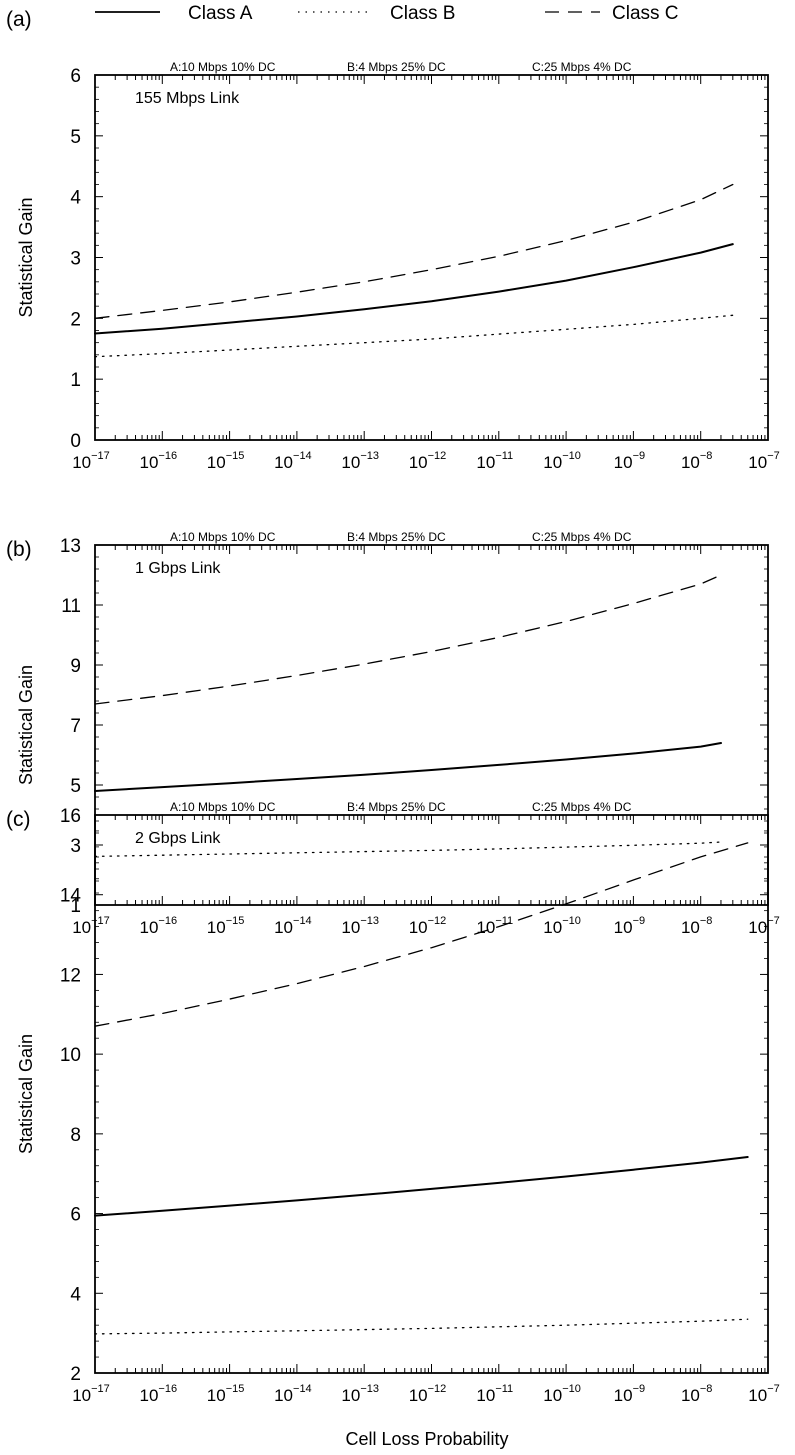  I want to click on y-tick-label: 14, so click(71, 896).